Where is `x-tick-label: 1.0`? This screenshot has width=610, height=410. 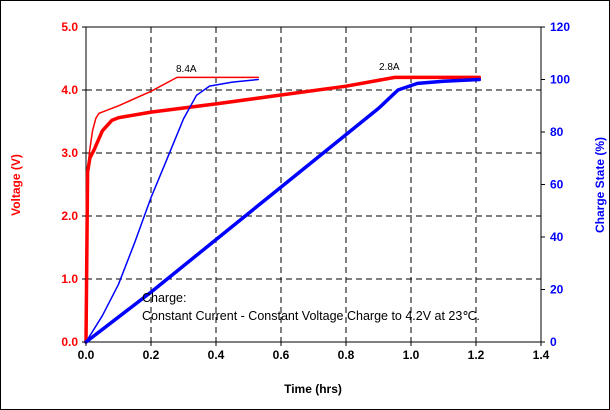
x-tick-label: 1.0 is located at coordinates (411, 355).